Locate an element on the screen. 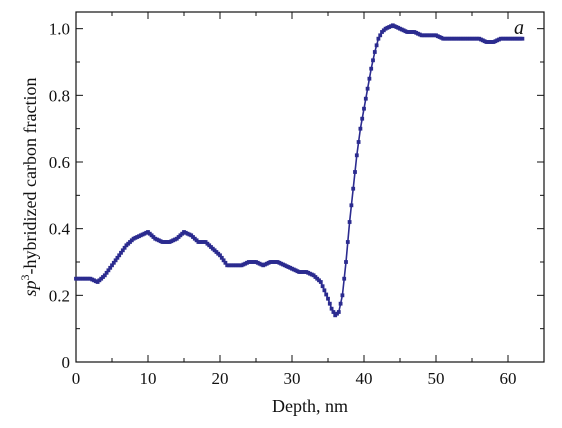 The width and height of the screenshot is (562, 428). y-tick-label: 0 is located at coordinates (66, 362).